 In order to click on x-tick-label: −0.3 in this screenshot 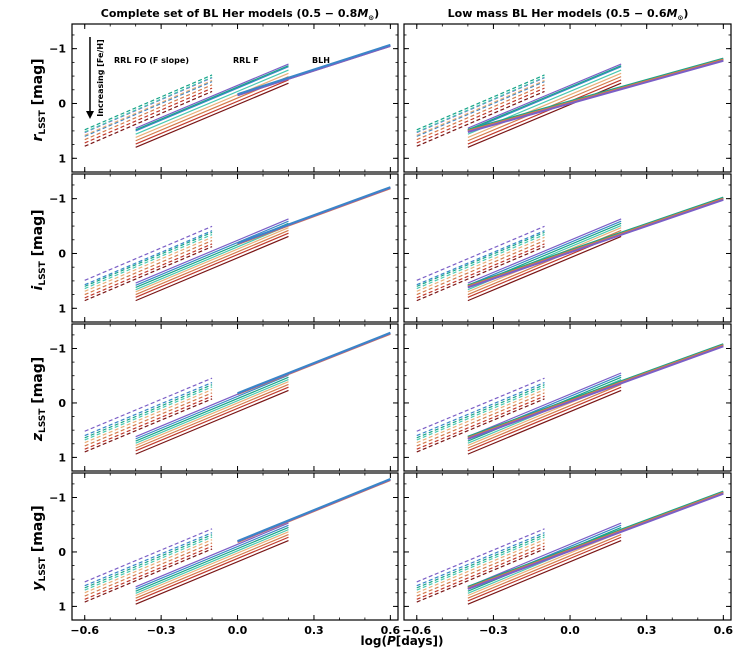, I will do `click(493, 630)`.